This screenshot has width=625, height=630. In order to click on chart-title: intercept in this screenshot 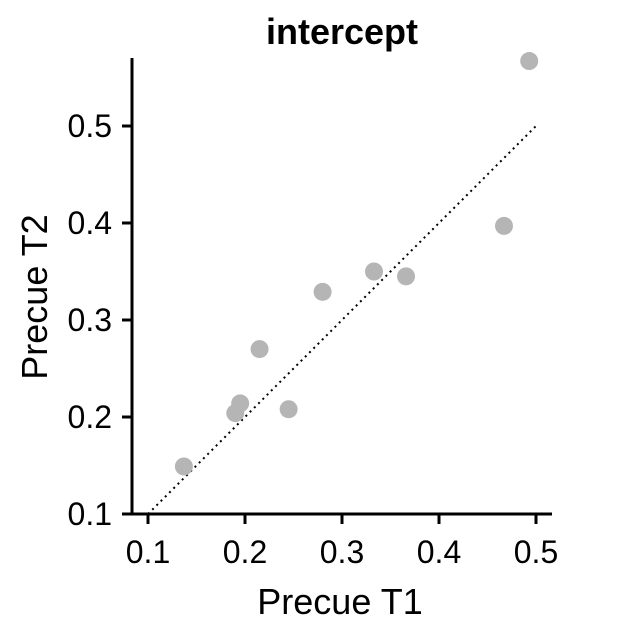, I will do `click(342, 31)`.